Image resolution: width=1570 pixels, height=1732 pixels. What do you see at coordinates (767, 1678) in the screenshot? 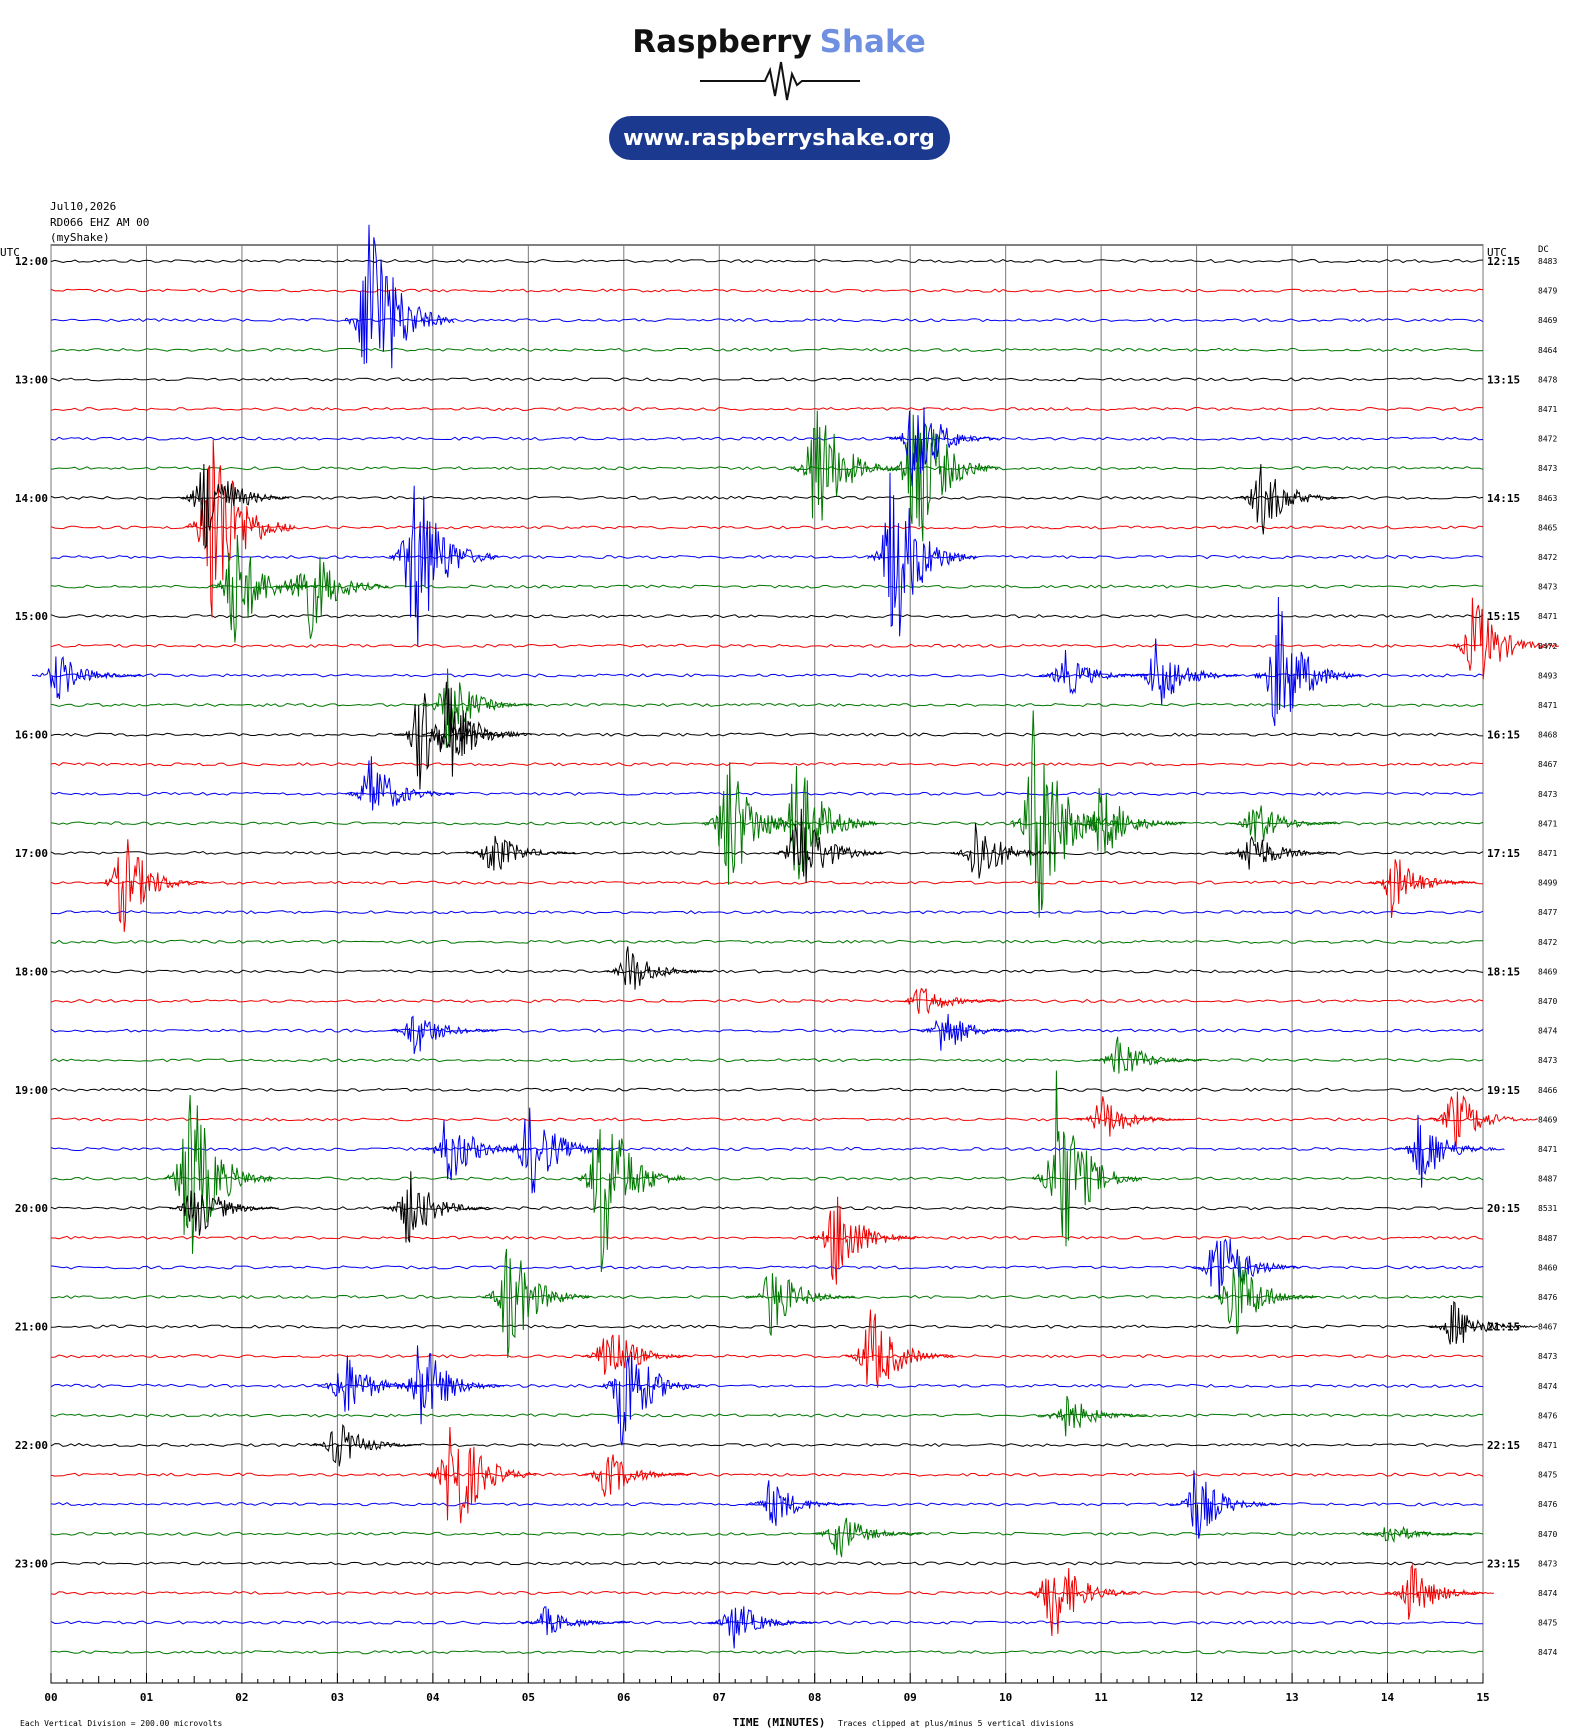
I see `minor-ticks` at bounding box center [767, 1678].